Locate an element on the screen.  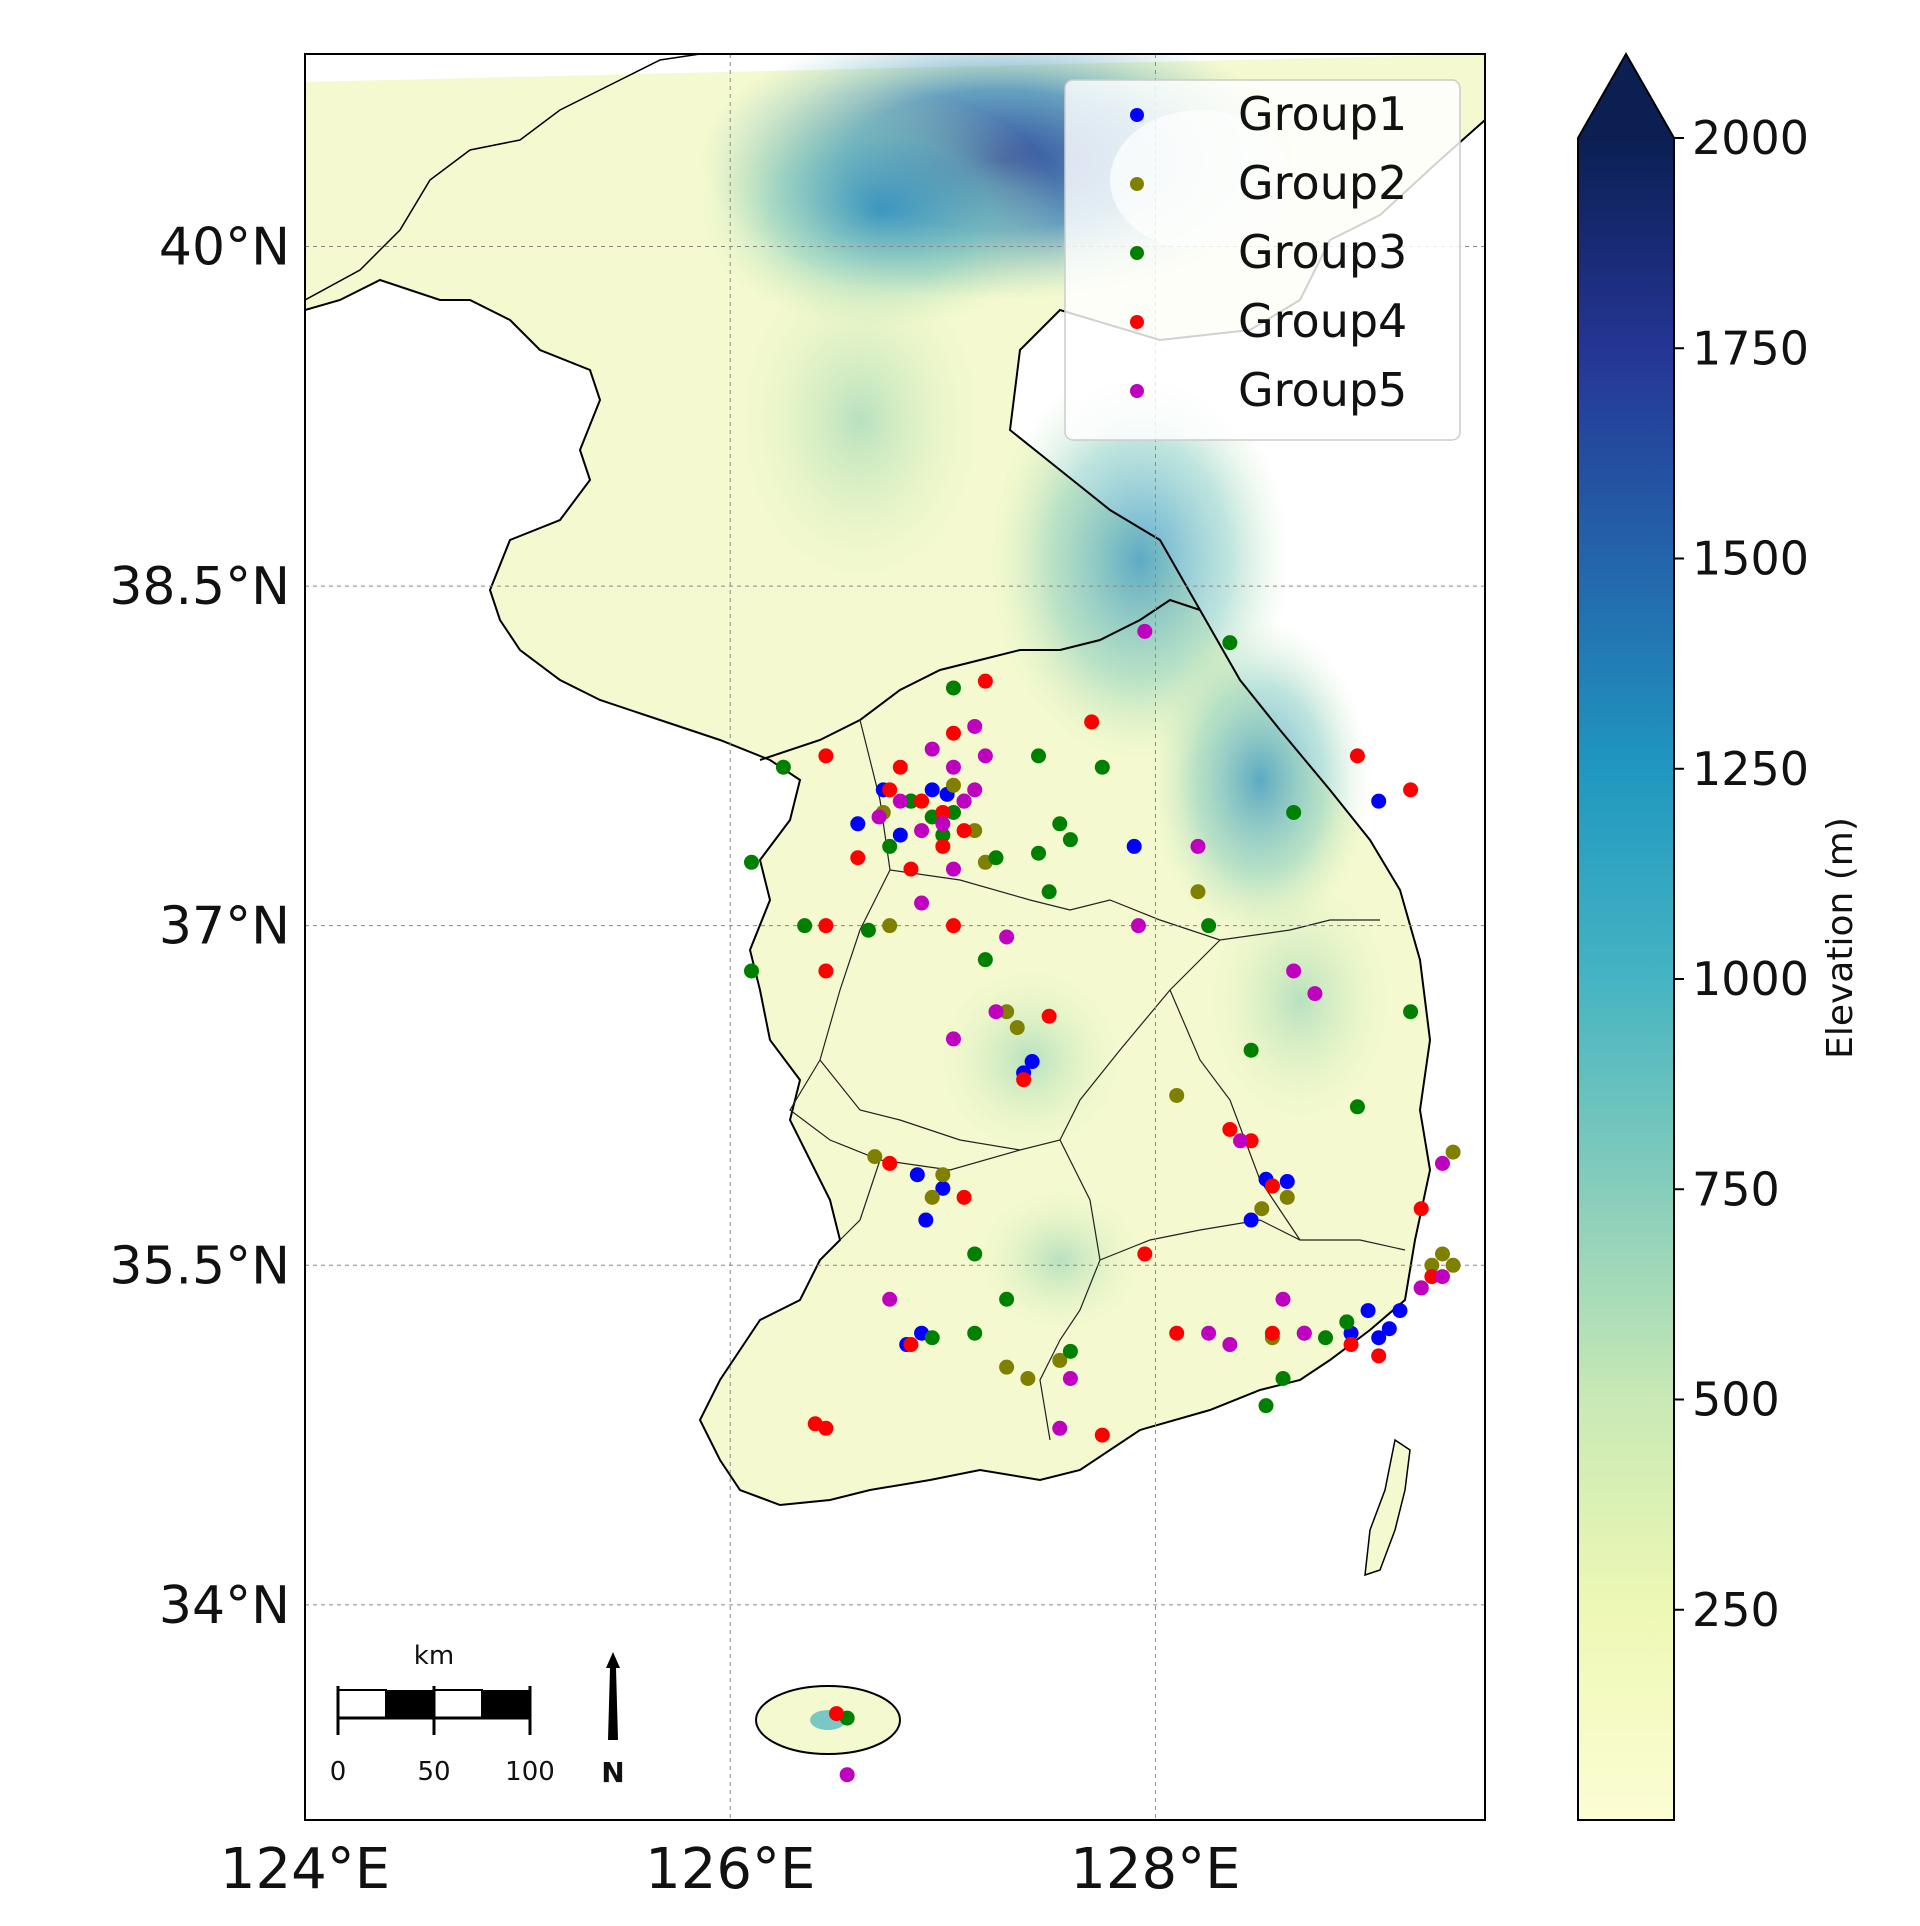
lon-tick-label: 124°E is located at coordinates (305, 1869).